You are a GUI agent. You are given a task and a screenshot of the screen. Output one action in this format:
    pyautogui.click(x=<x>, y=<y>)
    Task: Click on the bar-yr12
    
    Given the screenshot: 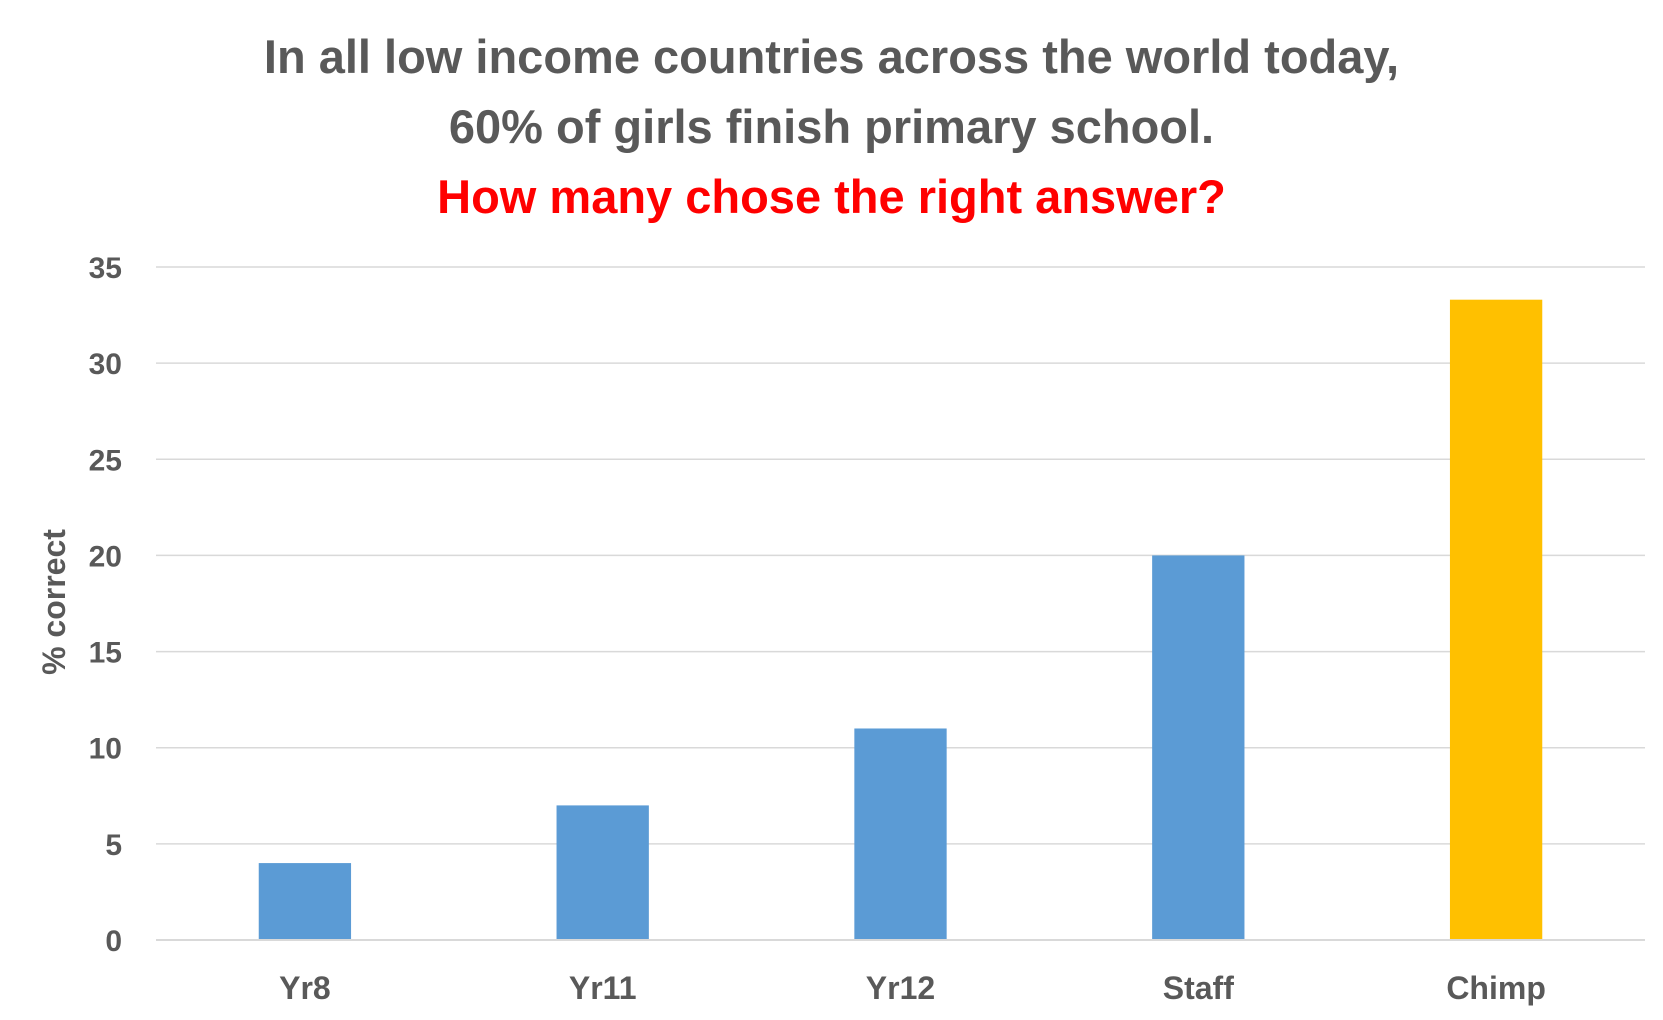 What is the action you would take?
    pyautogui.click(x=900, y=834)
    